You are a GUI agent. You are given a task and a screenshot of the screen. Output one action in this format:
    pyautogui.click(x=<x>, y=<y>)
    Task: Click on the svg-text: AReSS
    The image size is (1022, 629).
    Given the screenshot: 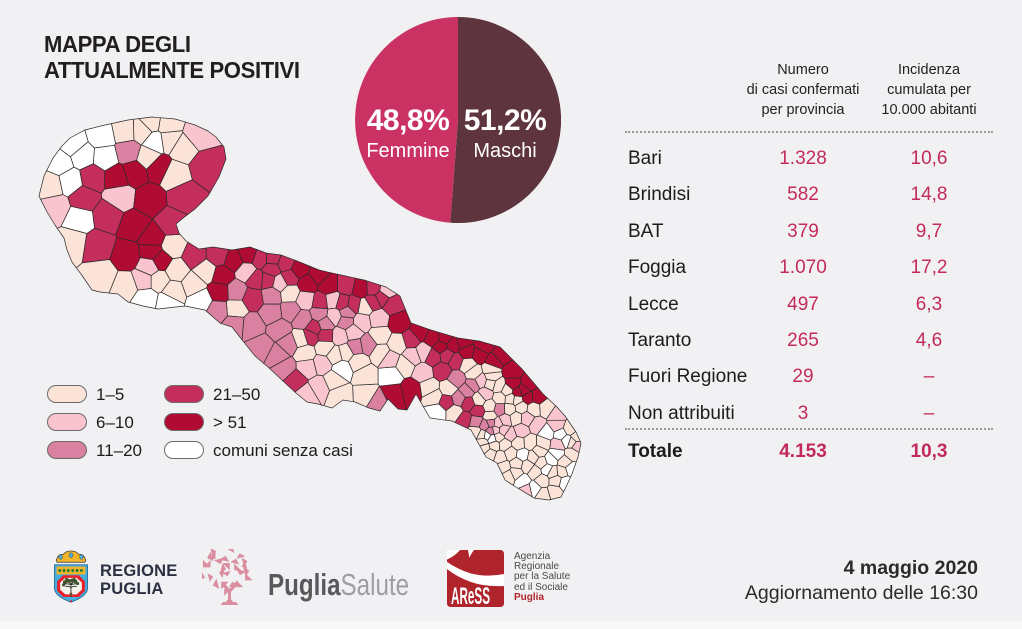 What is the action you would take?
    pyautogui.click(x=470, y=595)
    